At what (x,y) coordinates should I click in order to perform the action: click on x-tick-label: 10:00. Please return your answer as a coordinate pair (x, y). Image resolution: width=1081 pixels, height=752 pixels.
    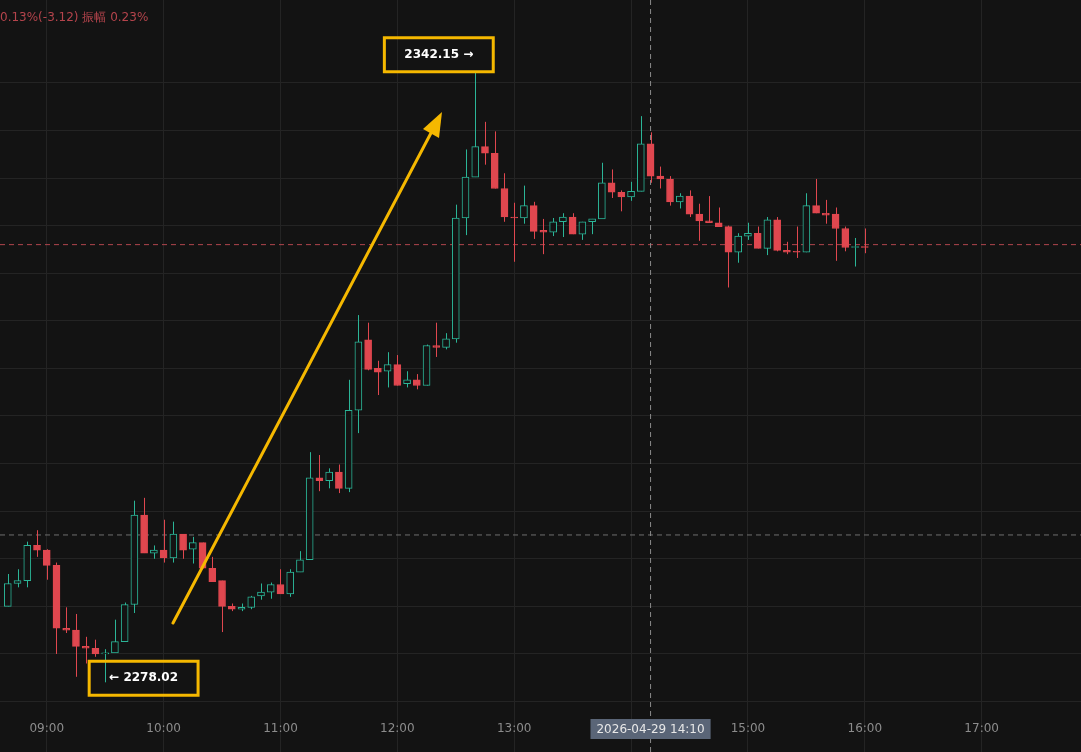
    Looking at the image, I should click on (163, 728).